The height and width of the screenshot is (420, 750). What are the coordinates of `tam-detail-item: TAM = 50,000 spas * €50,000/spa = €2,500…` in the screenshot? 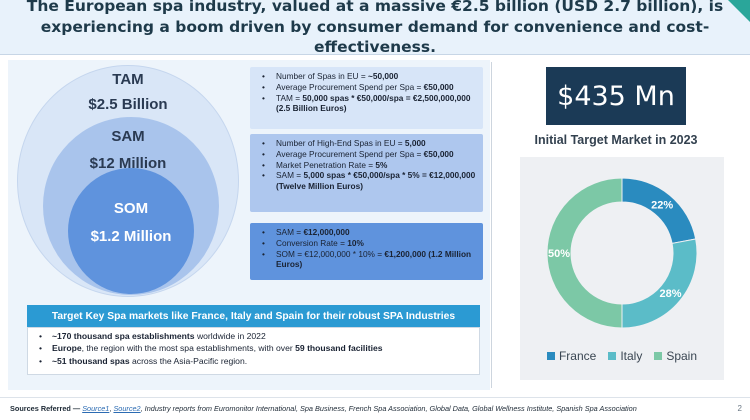 It's located at (367, 104).